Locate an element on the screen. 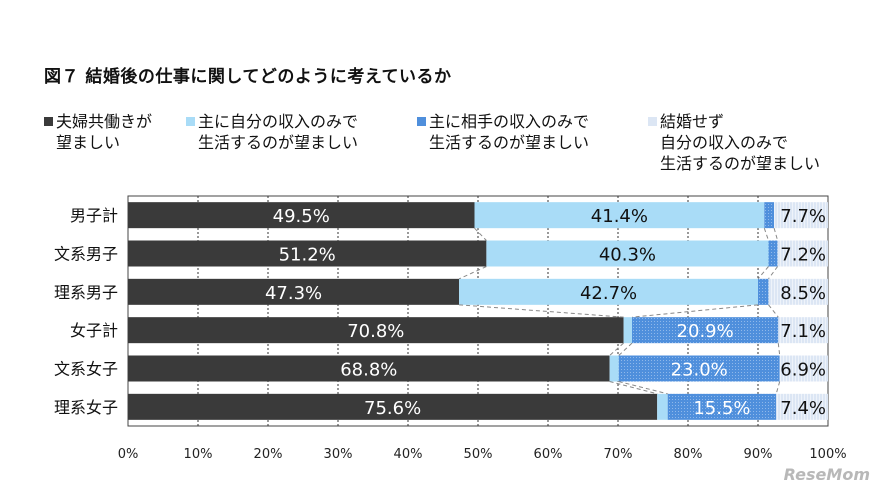 This screenshot has width=880, height=490. data-label: 41.4% is located at coordinates (619, 216).